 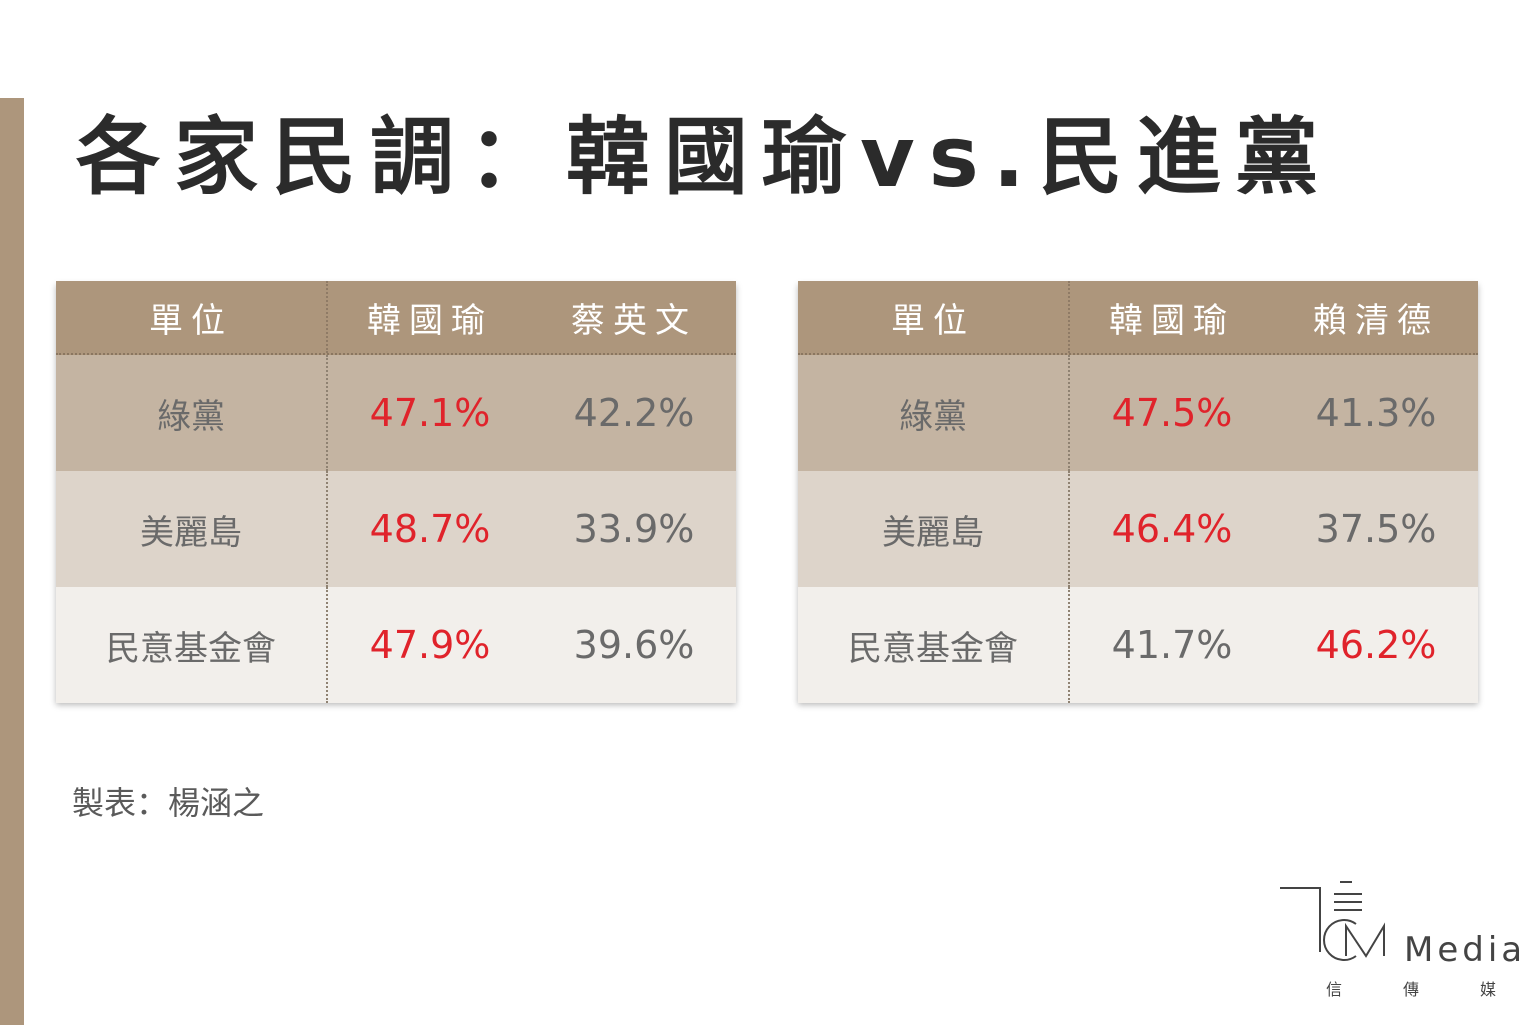 What do you see at coordinates (1376, 645) in the screenshot?
I see `value-cell: 46.2%` at bounding box center [1376, 645].